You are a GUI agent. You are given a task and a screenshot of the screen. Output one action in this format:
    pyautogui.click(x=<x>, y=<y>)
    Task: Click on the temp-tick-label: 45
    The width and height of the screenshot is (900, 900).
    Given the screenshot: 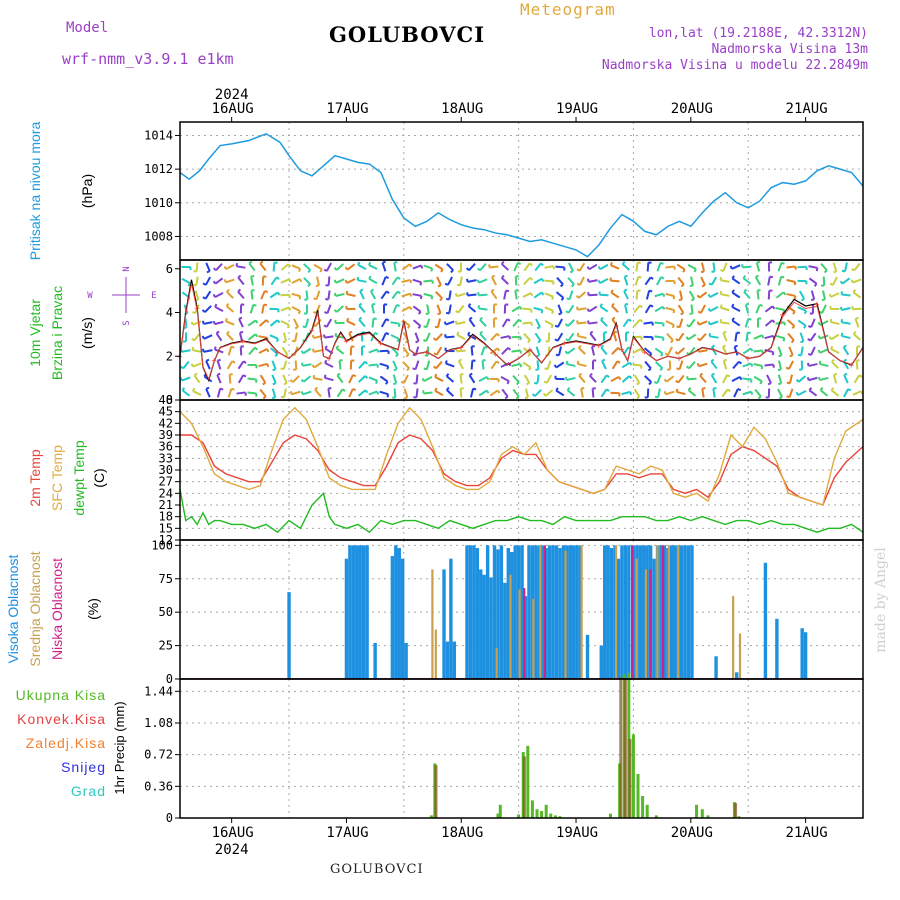 What is the action you would take?
    pyautogui.click(x=166, y=412)
    